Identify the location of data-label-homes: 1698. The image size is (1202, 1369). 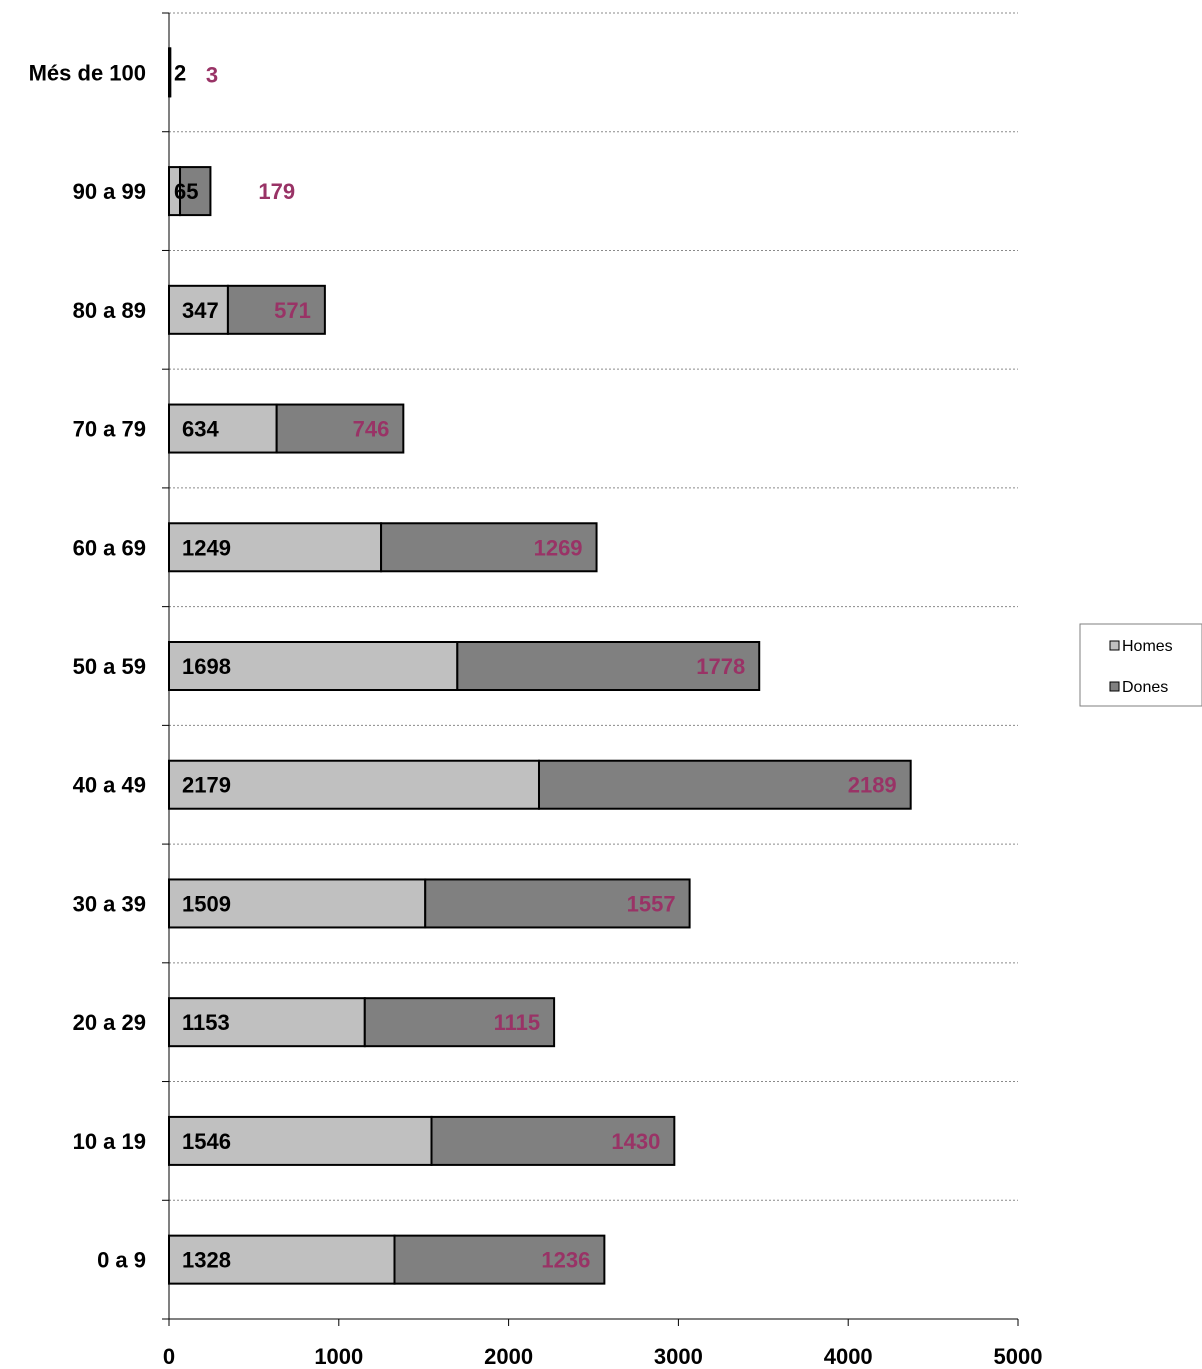
(206, 666).